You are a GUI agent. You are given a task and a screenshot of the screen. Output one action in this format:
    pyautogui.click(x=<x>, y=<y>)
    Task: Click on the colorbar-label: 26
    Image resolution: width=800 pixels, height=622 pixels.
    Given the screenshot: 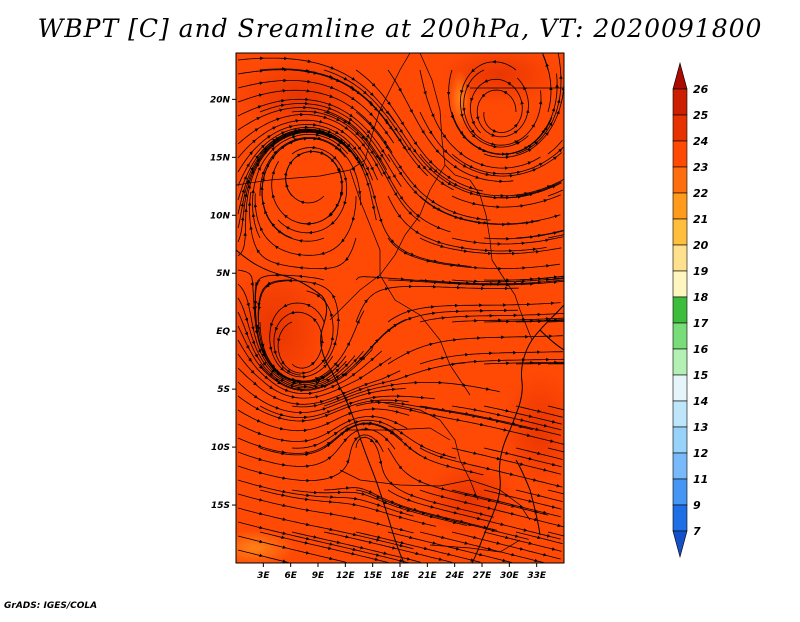 What is the action you would take?
    pyautogui.click(x=701, y=89)
    